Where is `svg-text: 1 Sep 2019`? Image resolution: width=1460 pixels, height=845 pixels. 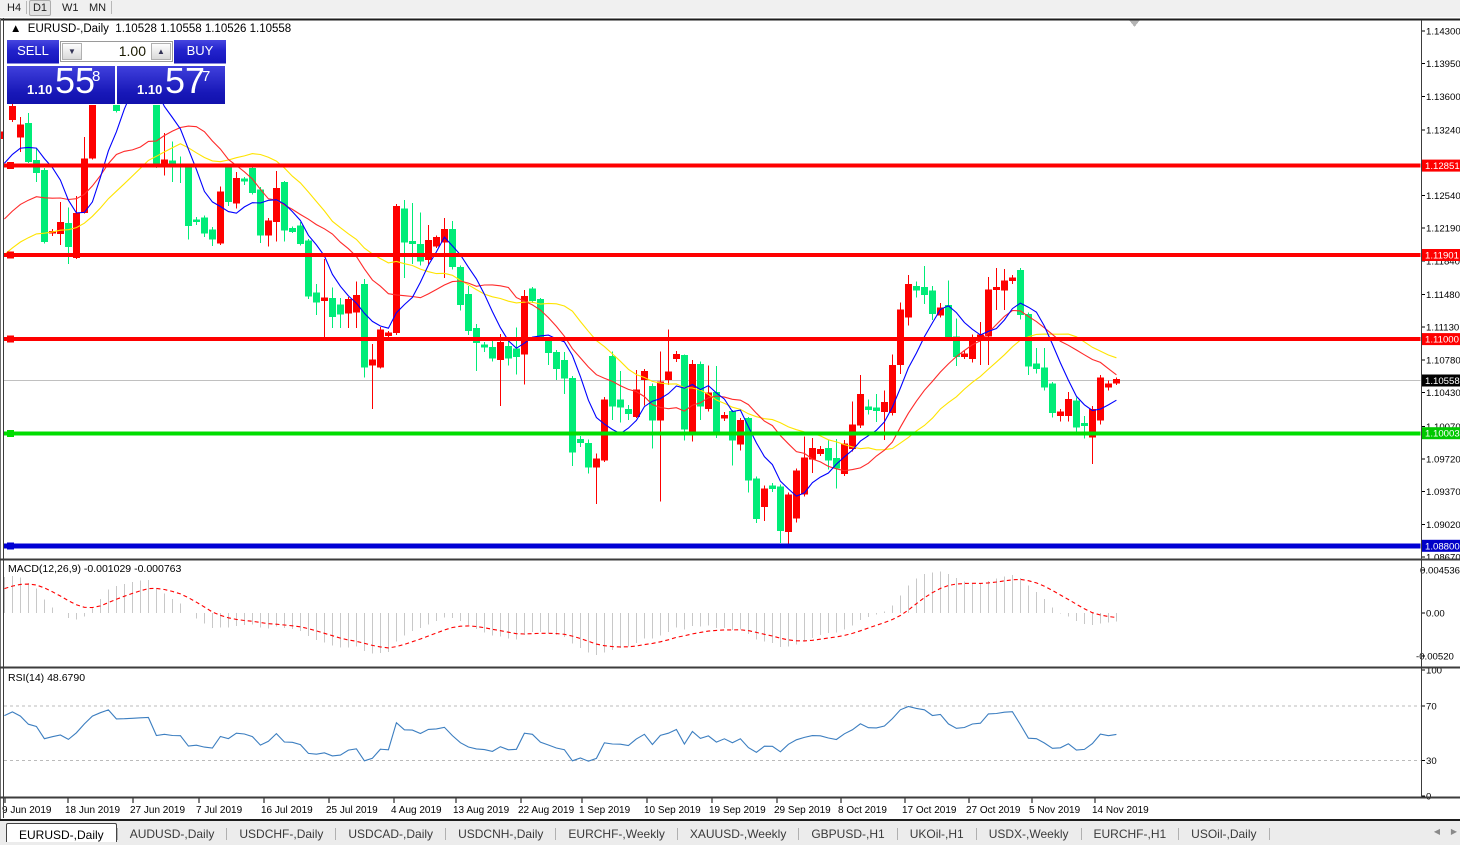
svg-text: 1 Sep 2019 is located at coordinates (605, 810).